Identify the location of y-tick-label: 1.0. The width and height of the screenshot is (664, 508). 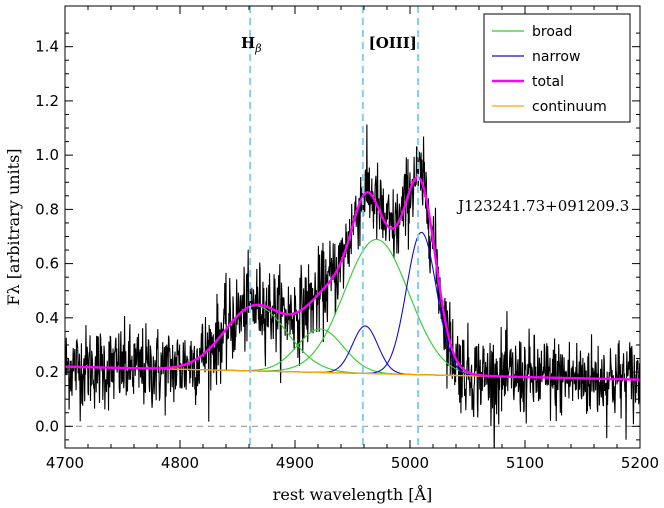
(47, 155).